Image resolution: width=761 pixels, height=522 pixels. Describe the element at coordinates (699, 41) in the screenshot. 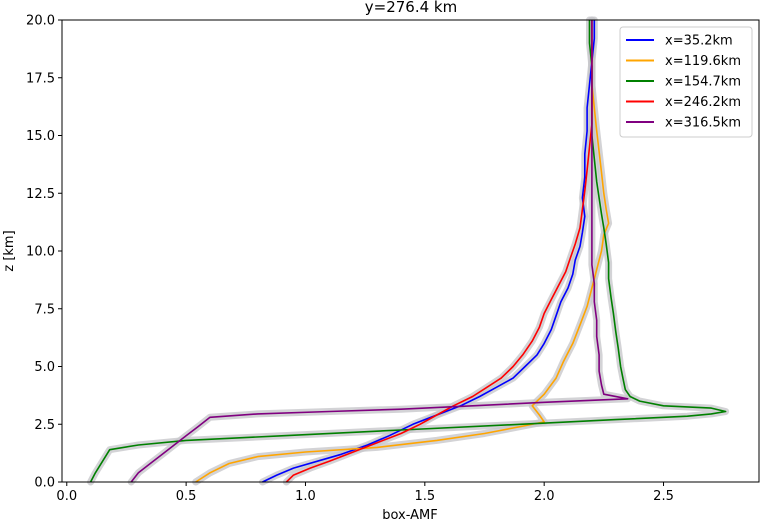

I see `legend-label: x=35.2km` at that location.